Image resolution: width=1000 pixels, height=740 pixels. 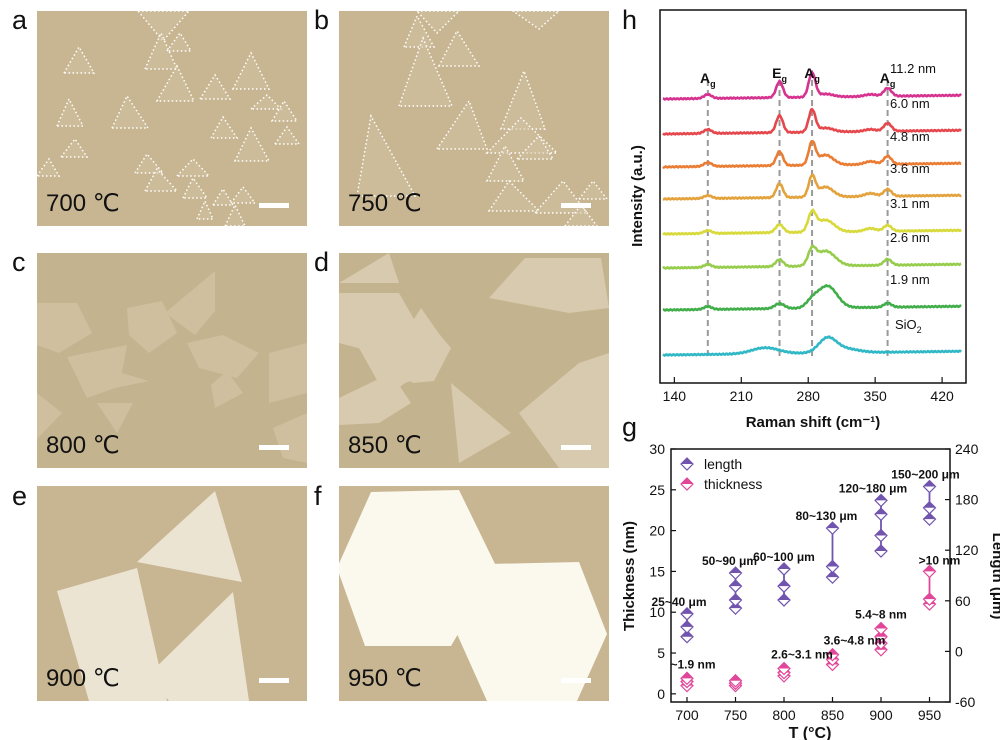 I want to click on length-range-label: 60~100 μm, so click(x=784, y=557).